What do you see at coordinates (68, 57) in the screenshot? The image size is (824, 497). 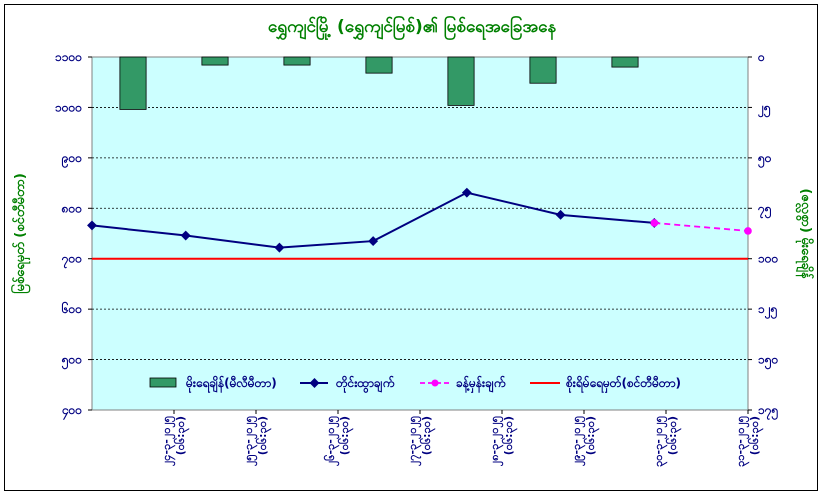 I see `y-tick-label-left: ၁၁၀၀` at bounding box center [68, 57].